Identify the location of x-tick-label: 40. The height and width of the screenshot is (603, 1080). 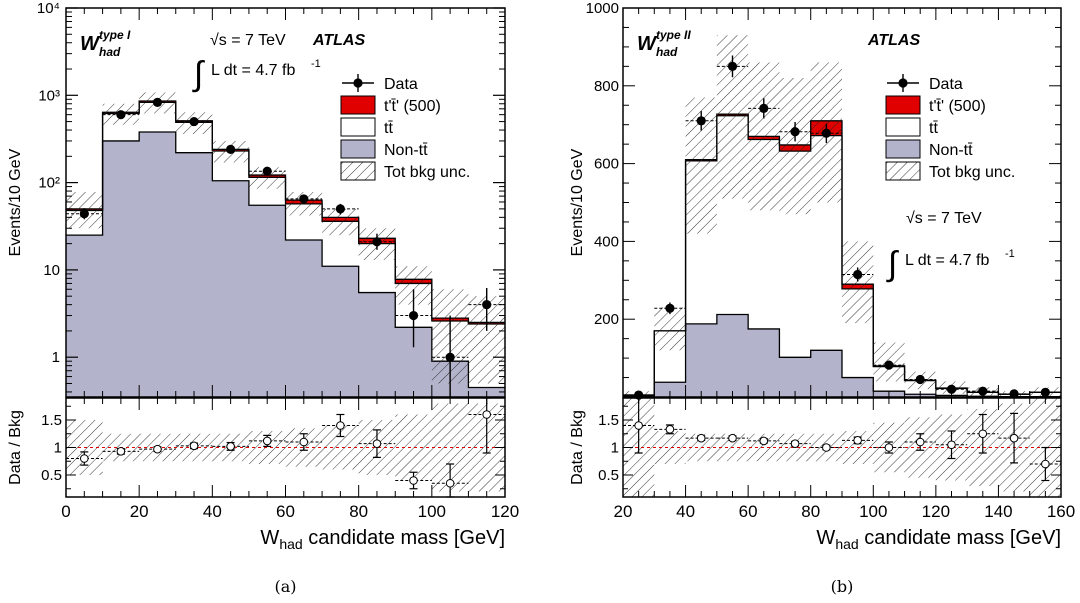
(685, 511).